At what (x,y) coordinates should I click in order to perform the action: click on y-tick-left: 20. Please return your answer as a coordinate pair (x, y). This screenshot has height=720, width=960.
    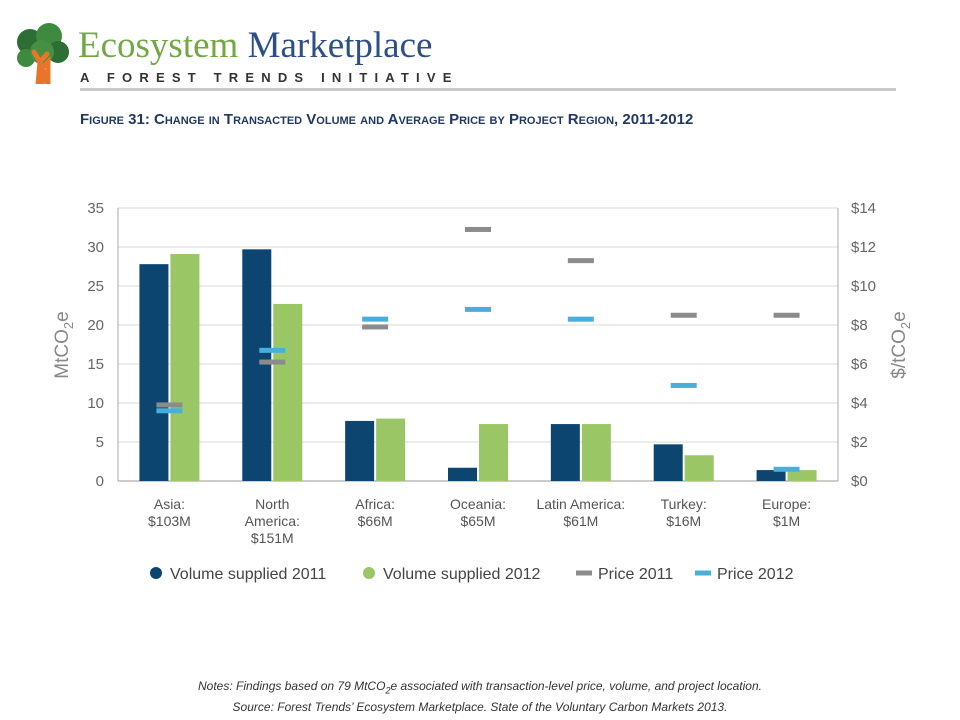
    Looking at the image, I should click on (95, 325).